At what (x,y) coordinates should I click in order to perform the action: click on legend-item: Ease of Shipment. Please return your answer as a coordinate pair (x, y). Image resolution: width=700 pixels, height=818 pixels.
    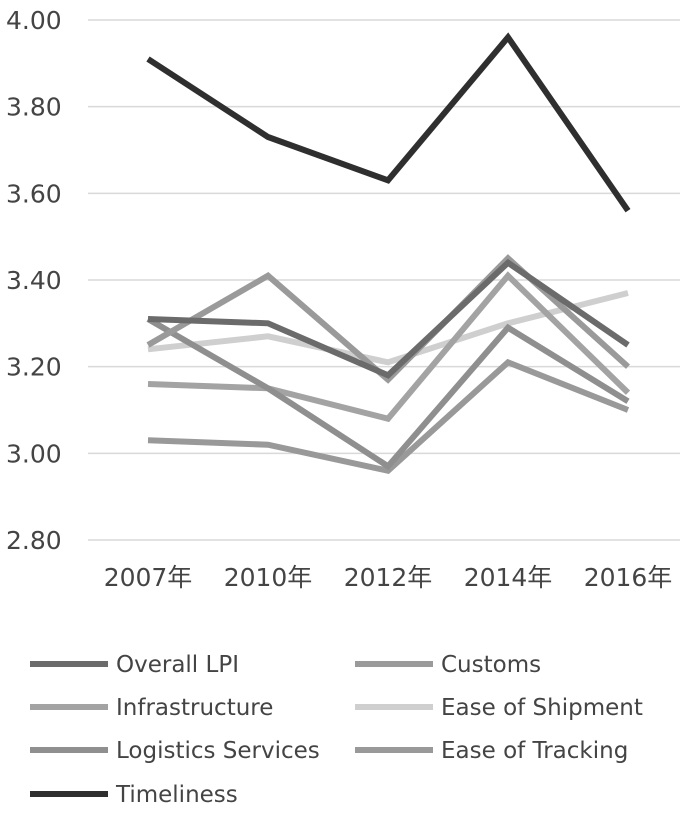
    Looking at the image, I should click on (499, 708).